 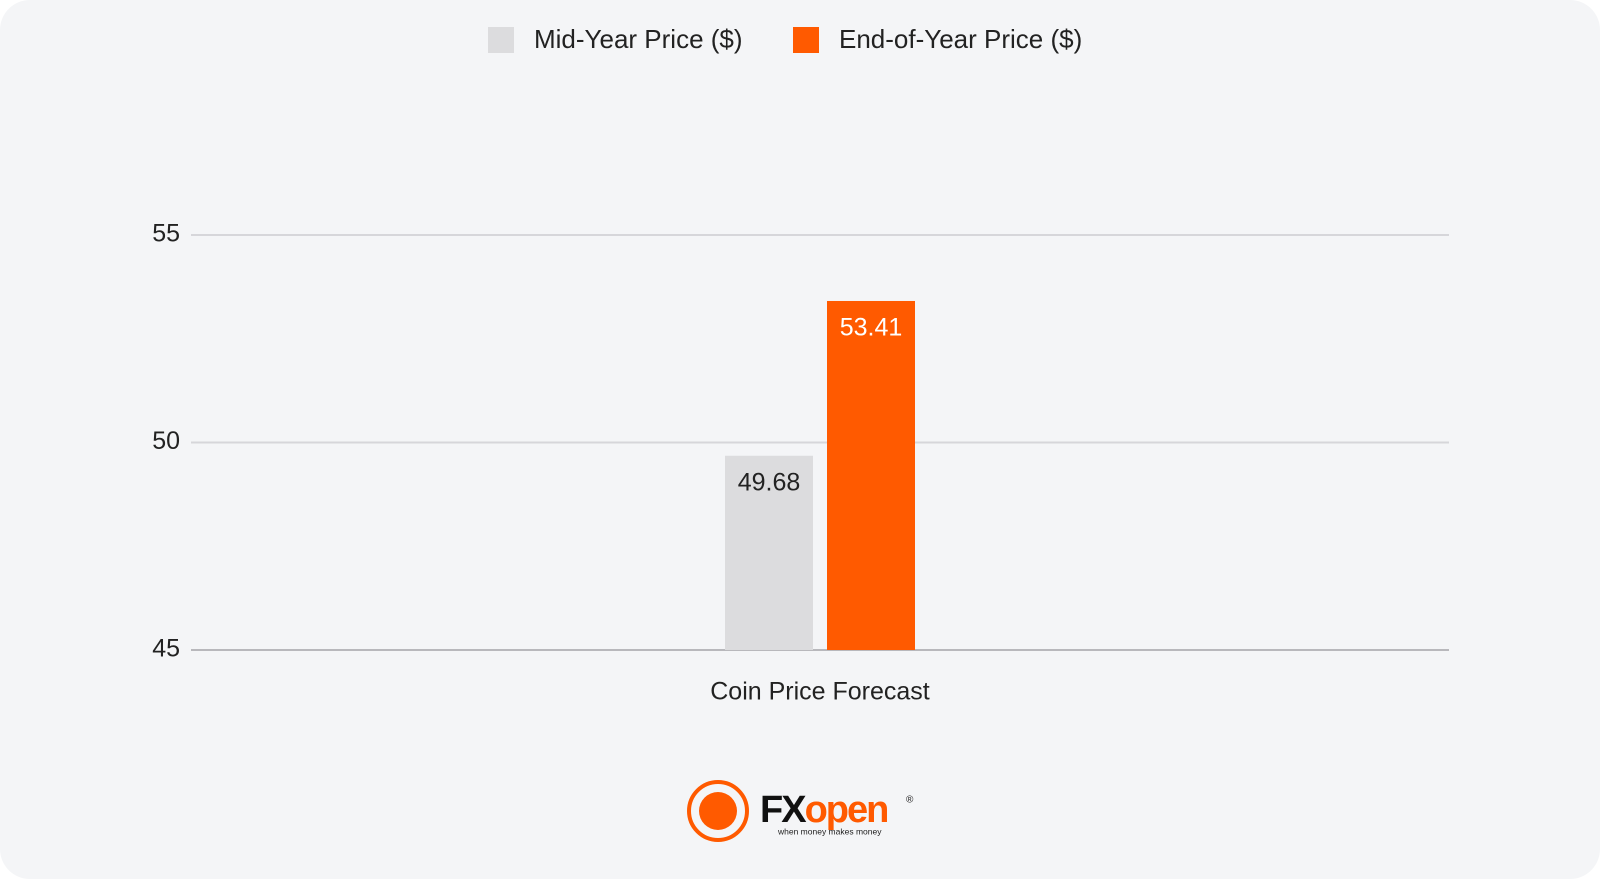 I want to click on logo-brand-accent: open, so click(x=846, y=810).